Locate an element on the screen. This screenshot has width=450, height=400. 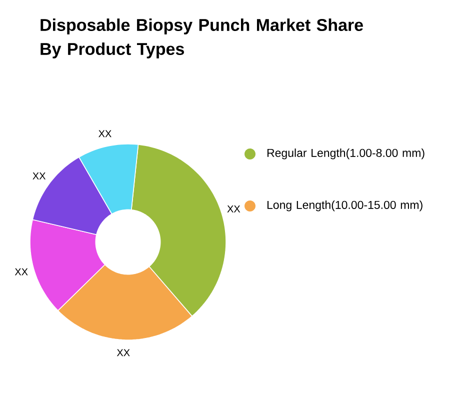
chart-title: Disposable Biopsy Punch Market Share By Product Types is located at coordinates (201, 38).